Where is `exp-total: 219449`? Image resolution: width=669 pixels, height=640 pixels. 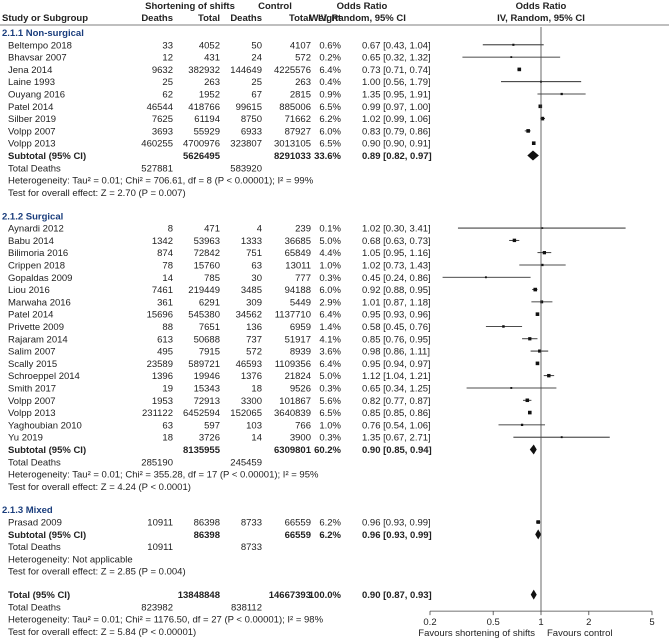
exp-total: 219449 is located at coordinates (204, 290).